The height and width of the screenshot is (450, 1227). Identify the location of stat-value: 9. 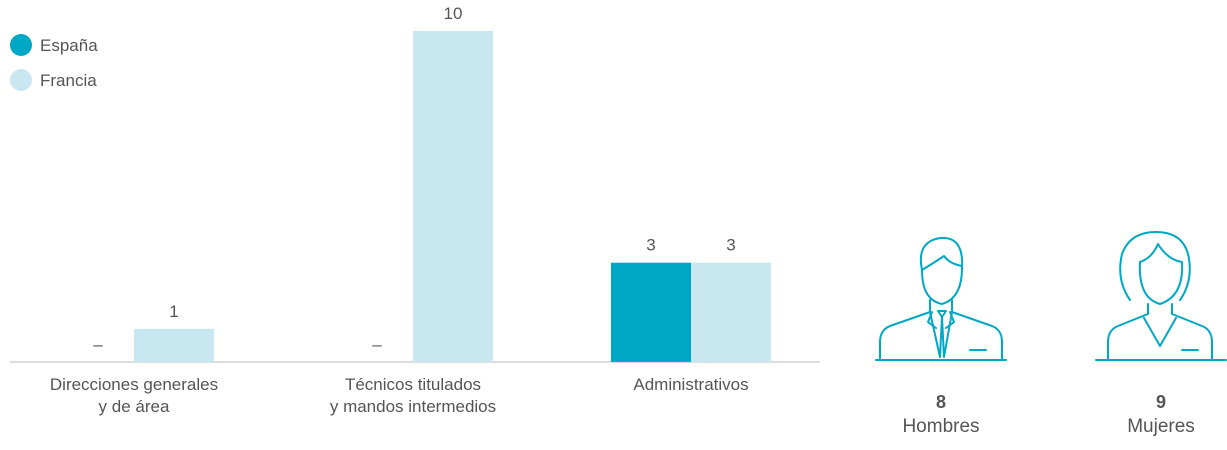
(1160, 402).